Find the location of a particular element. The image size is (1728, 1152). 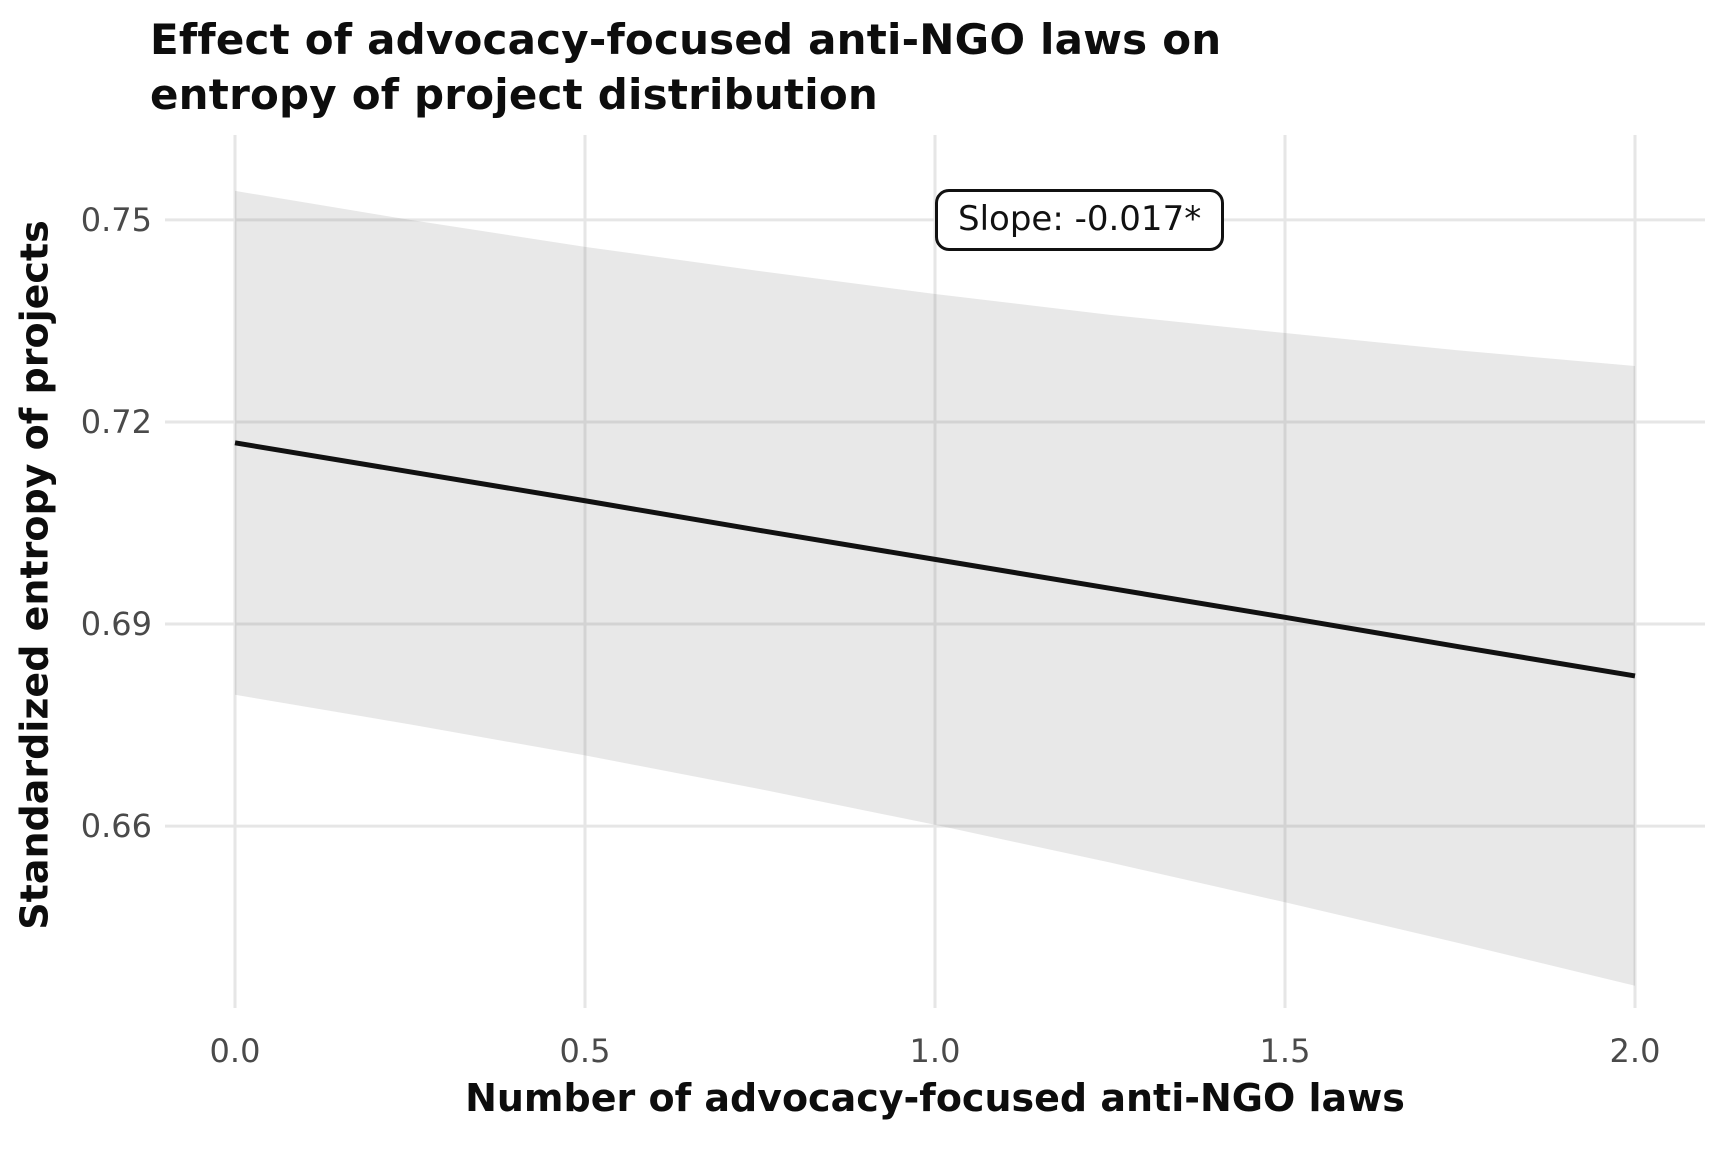

y-tick-label: 0.69 is located at coordinates (116, 624).